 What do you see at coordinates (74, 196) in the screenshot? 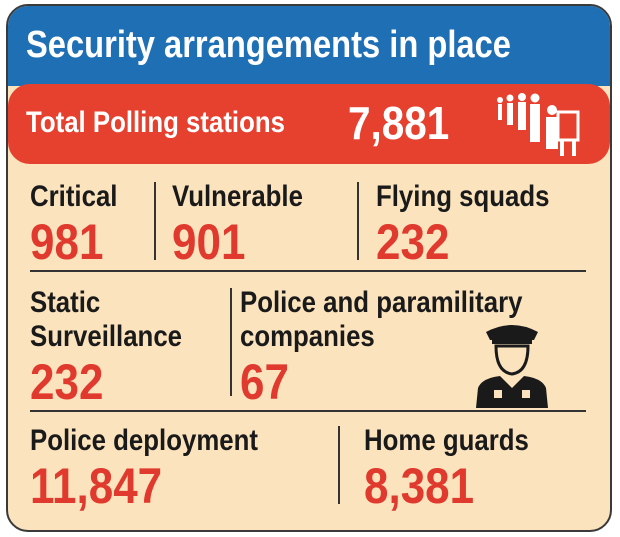
I see `row-label: Critical` at bounding box center [74, 196].